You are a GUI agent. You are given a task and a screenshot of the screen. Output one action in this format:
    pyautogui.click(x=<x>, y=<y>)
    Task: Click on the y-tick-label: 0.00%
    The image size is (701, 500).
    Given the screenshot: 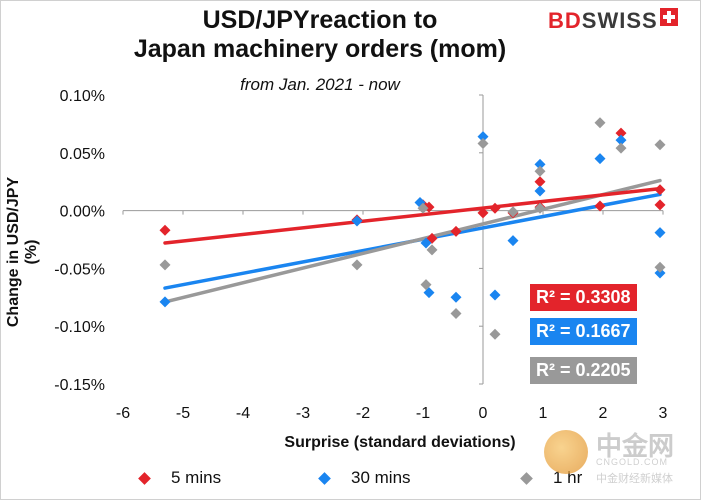 What is the action you would take?
    pyautogui.click(x=82, y=212)
    